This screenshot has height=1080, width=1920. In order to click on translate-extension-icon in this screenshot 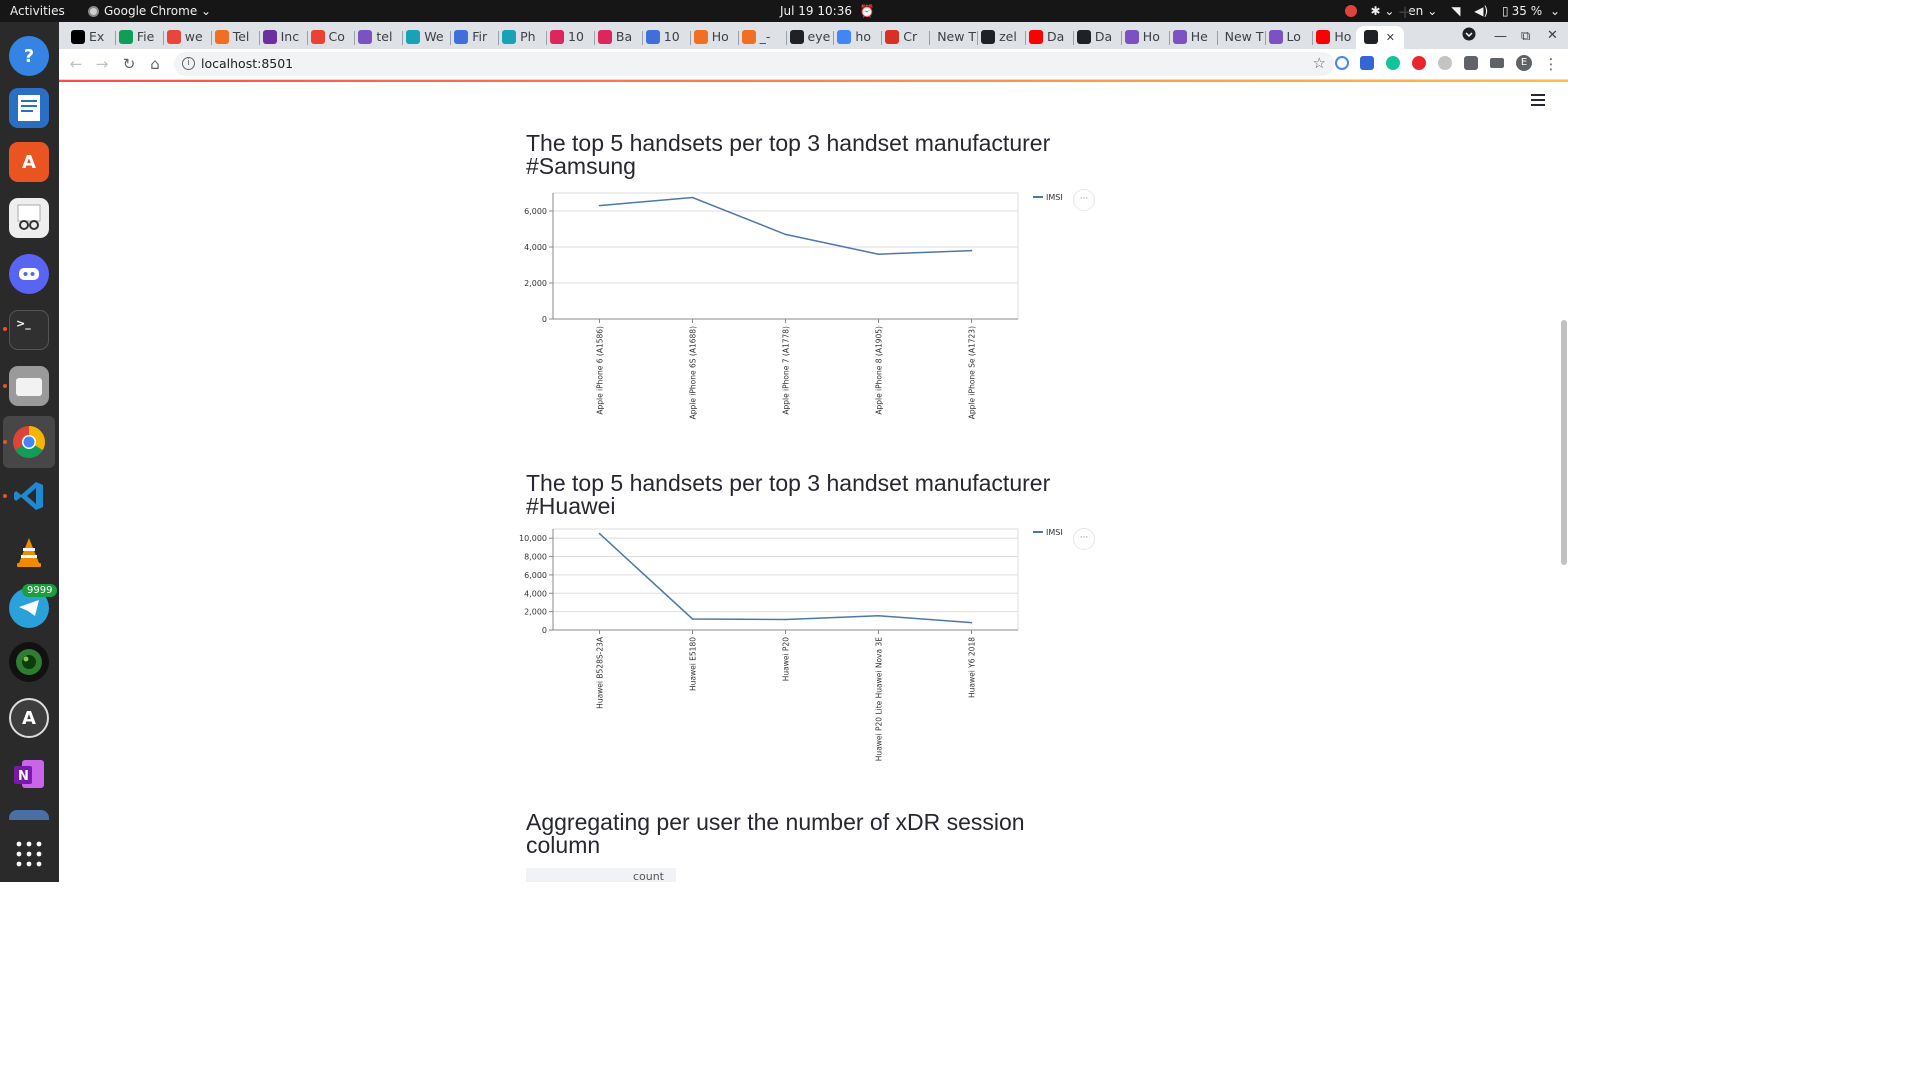, I will do `click(1367, 63)`.